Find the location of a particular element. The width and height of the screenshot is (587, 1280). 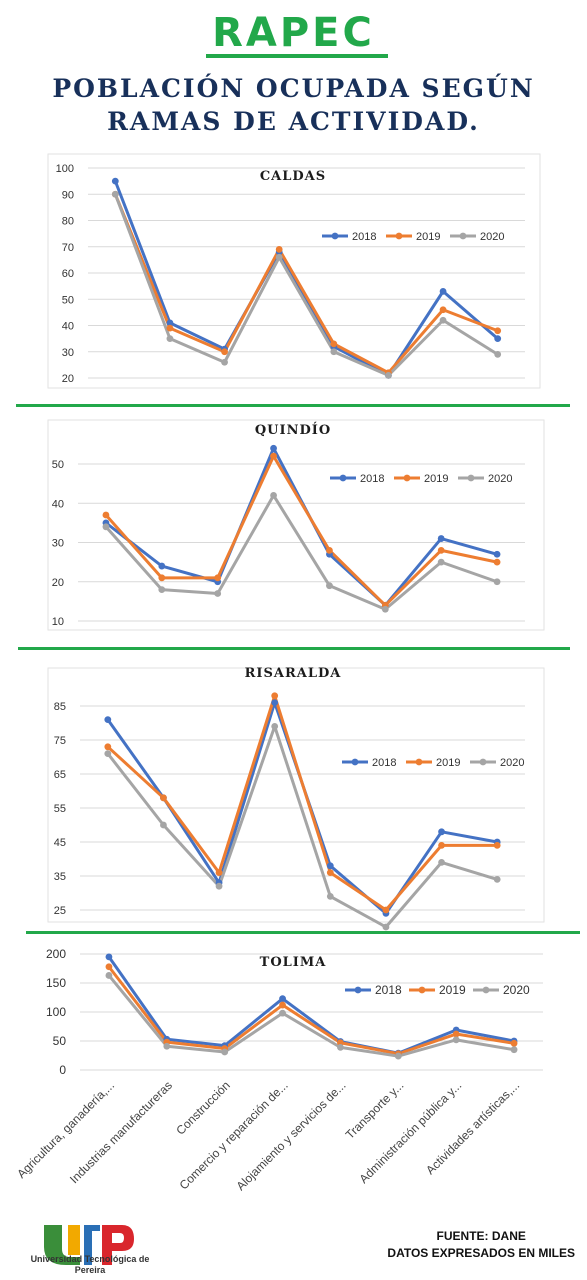

y-tick-label: 75 is located at coordinates (60, 741).